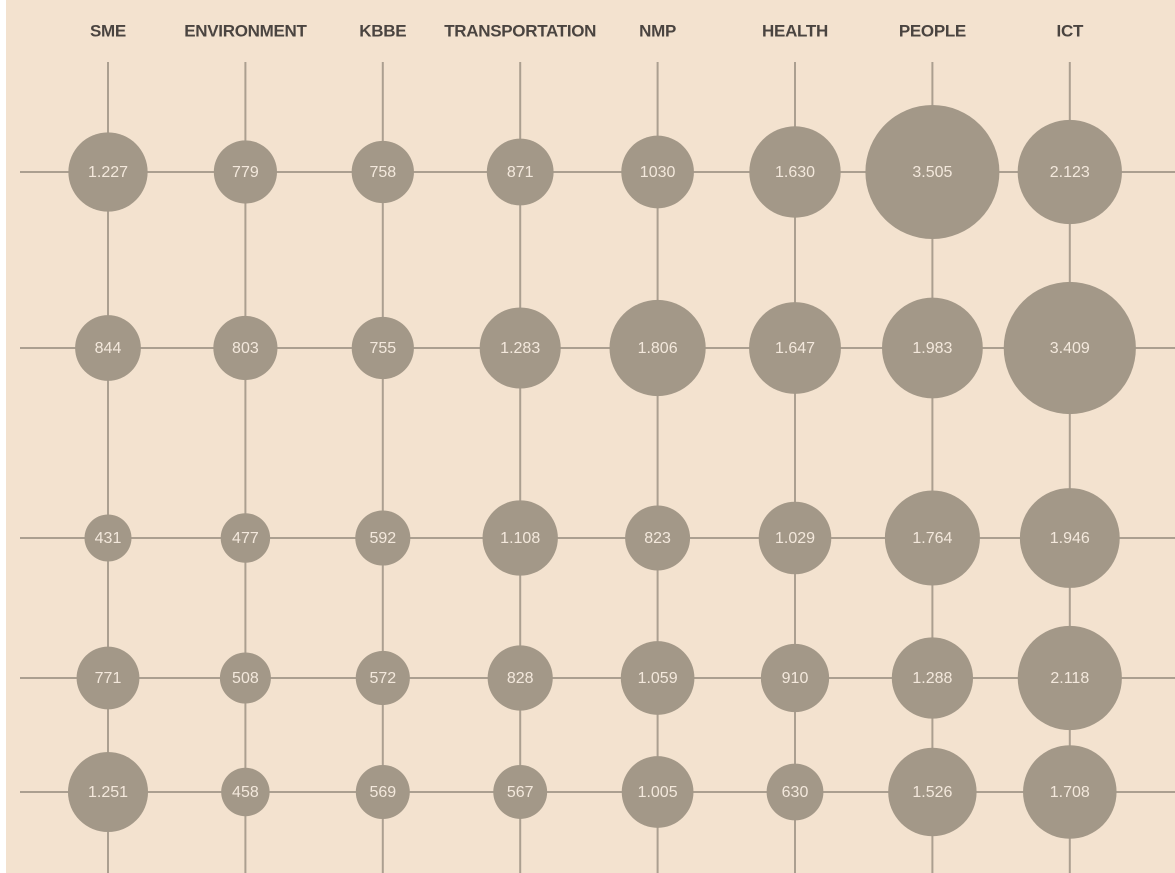  I want to click on bubble-label: 1.764, so click(932, 538).